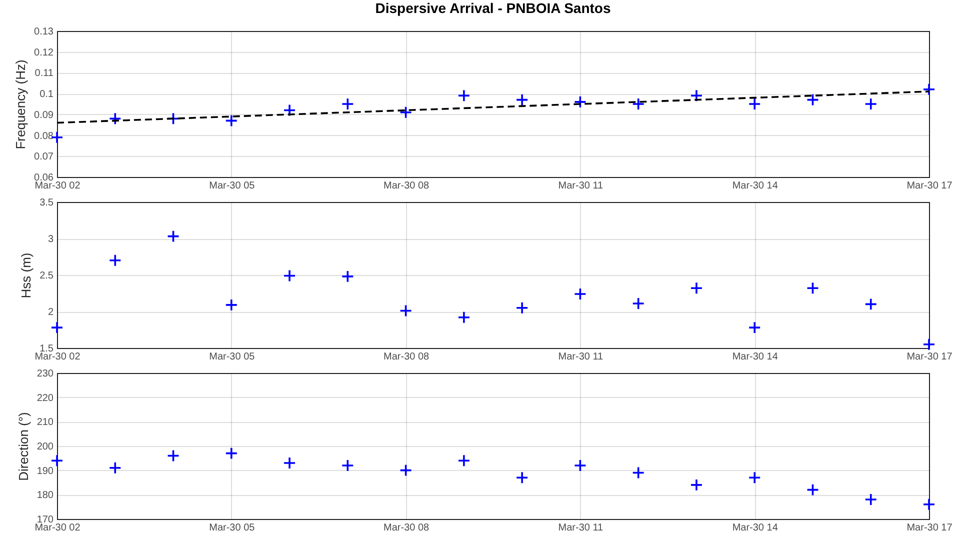  What do you see at coordinates (493, 8) in the screenshot?
I see `chart-title: Dispersive Arrival - PNBOIA Santos` at bounding box center [493, 8].